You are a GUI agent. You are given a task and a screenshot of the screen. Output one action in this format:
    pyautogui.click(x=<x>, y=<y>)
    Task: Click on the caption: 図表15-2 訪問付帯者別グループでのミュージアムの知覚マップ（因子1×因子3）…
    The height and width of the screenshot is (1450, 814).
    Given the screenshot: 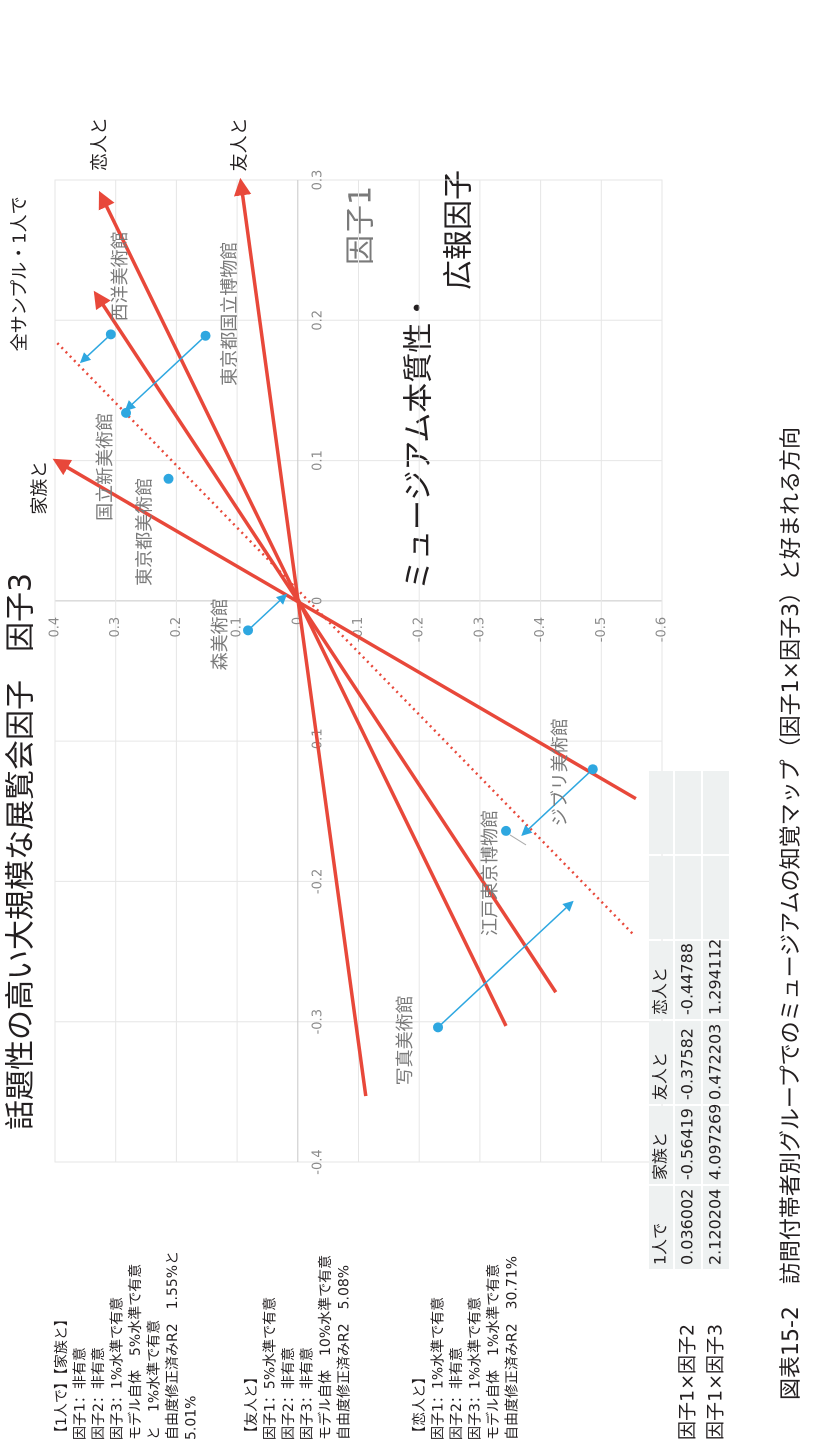 What is the action you would take?
    pyautogui.click(x=791, y=913)
    